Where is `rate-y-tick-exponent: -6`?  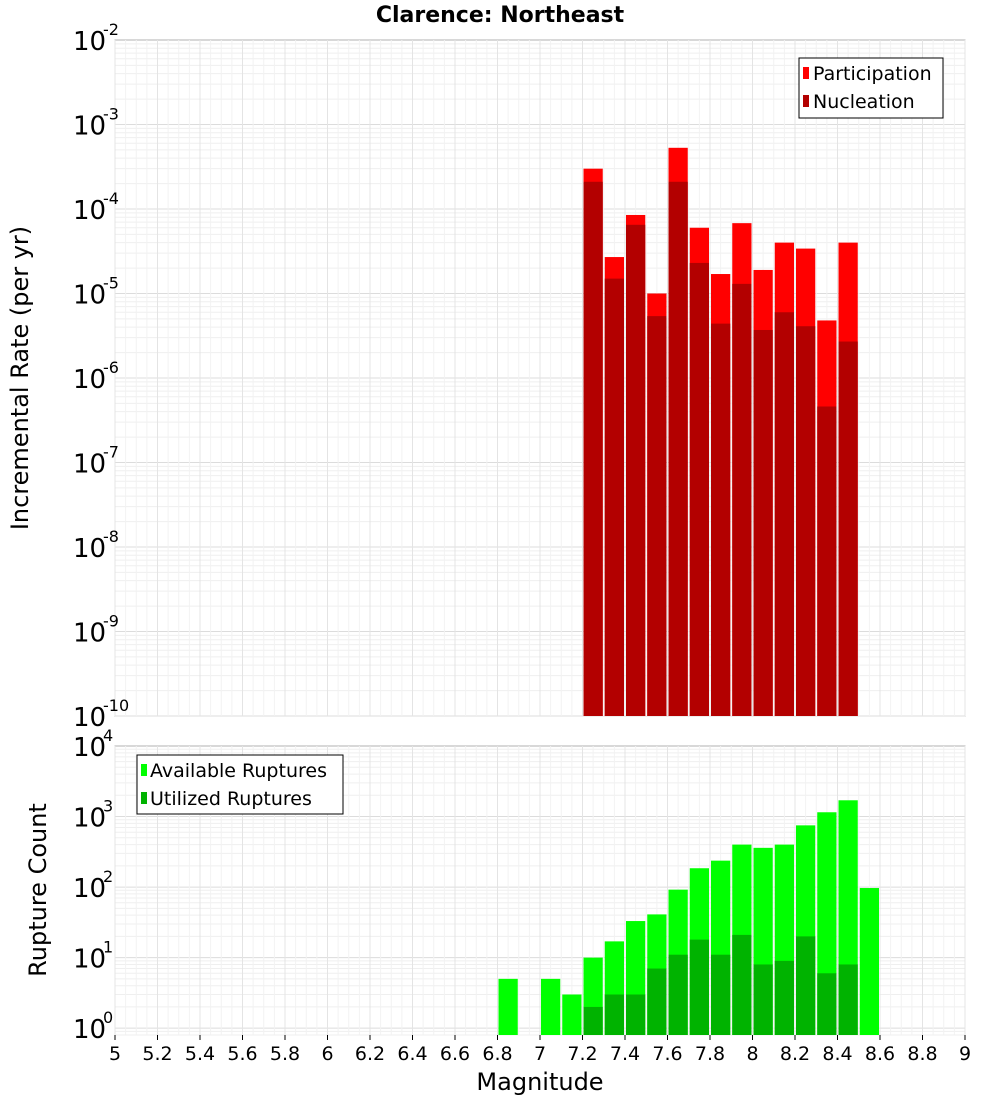 rate-y-tick-exponent: -6 is located at coordinates (111, 367).